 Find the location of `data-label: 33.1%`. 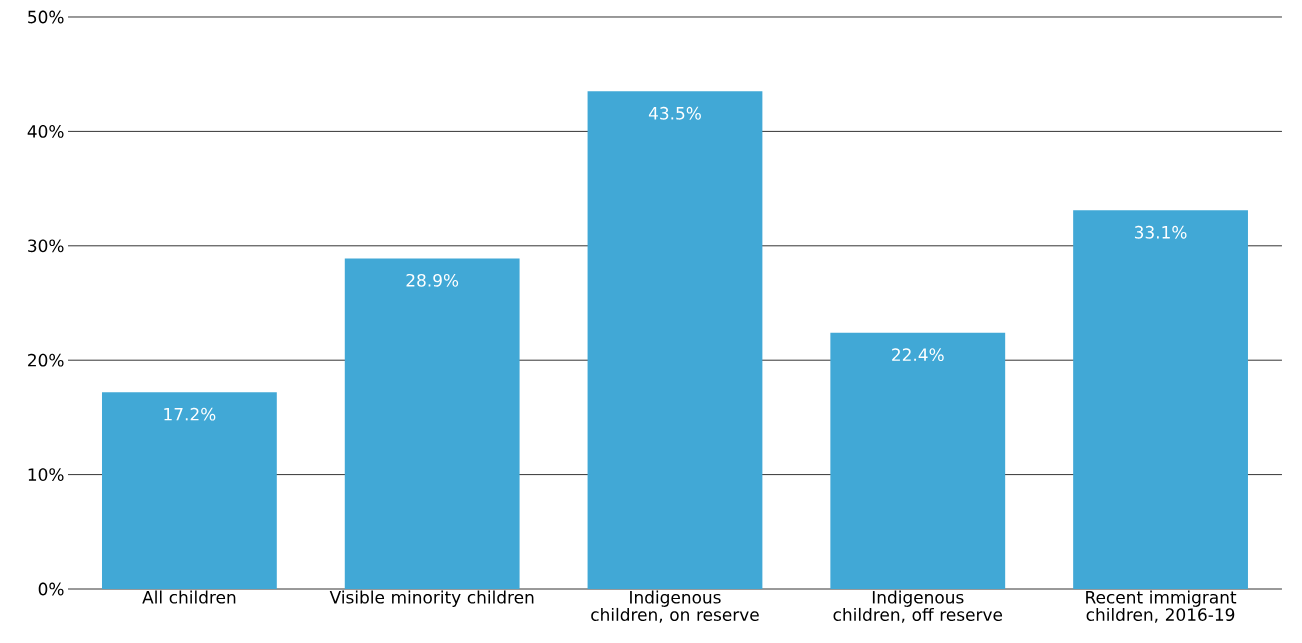

data-label: 33.1% is located at coordinates (1160, 232).